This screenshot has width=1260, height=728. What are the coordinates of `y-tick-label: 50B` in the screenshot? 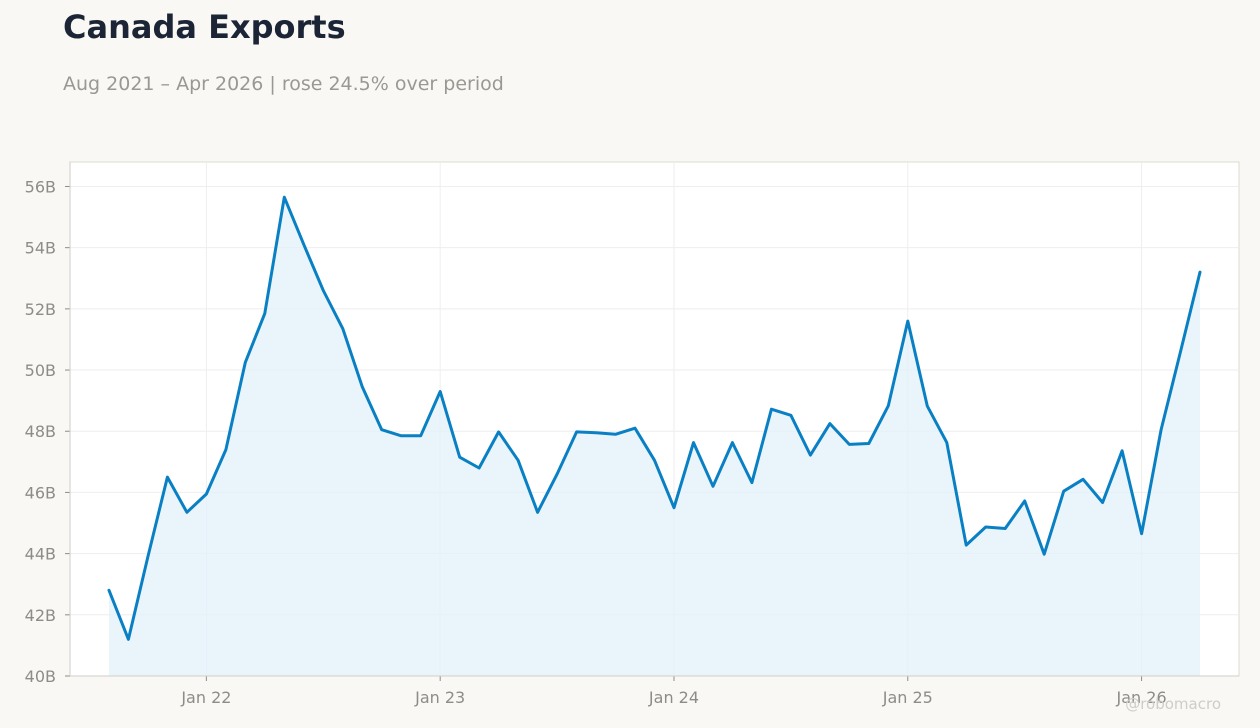 It's located at (40, 370).